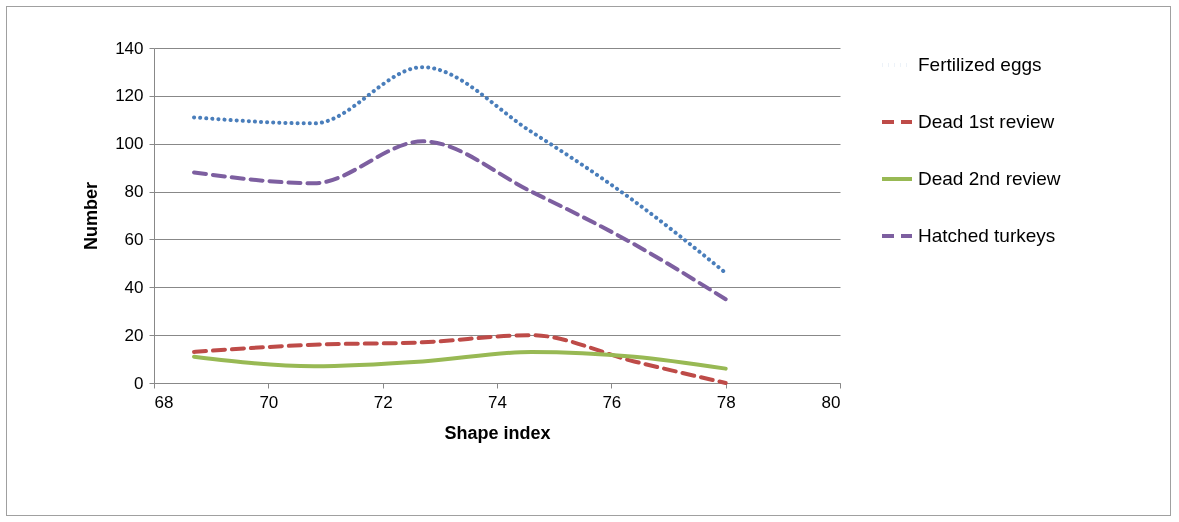 Image resolution: width=1179 pixels, height=522 pixels. I want to click on legend-label: Dead 2nd review, so click(989, 178).